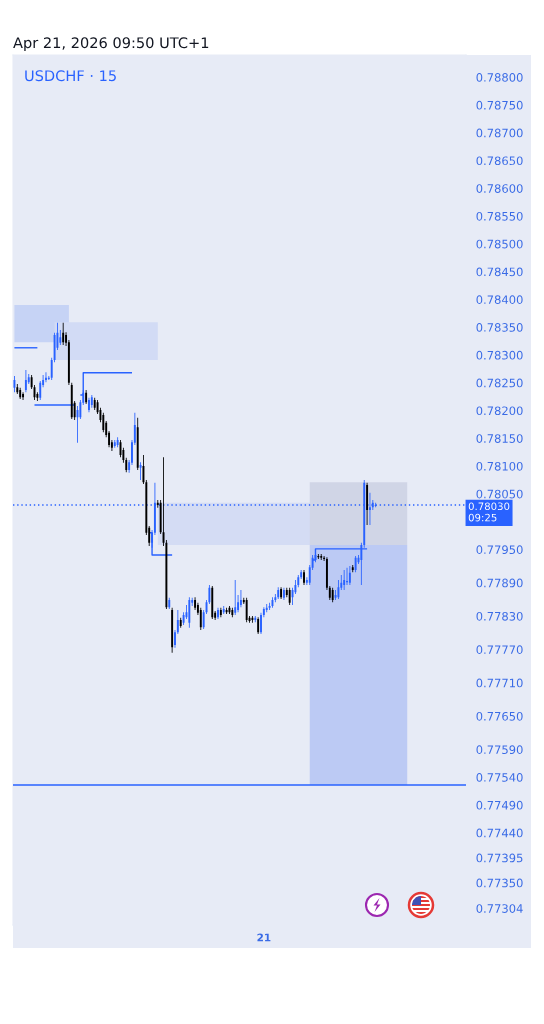 The width and height of the screenshot is (544, 1024). Describe the element at coordinates (111, 44) in the screenshot. I see `text: Apr 21, 2026 09:50 UTC+1` at that location.